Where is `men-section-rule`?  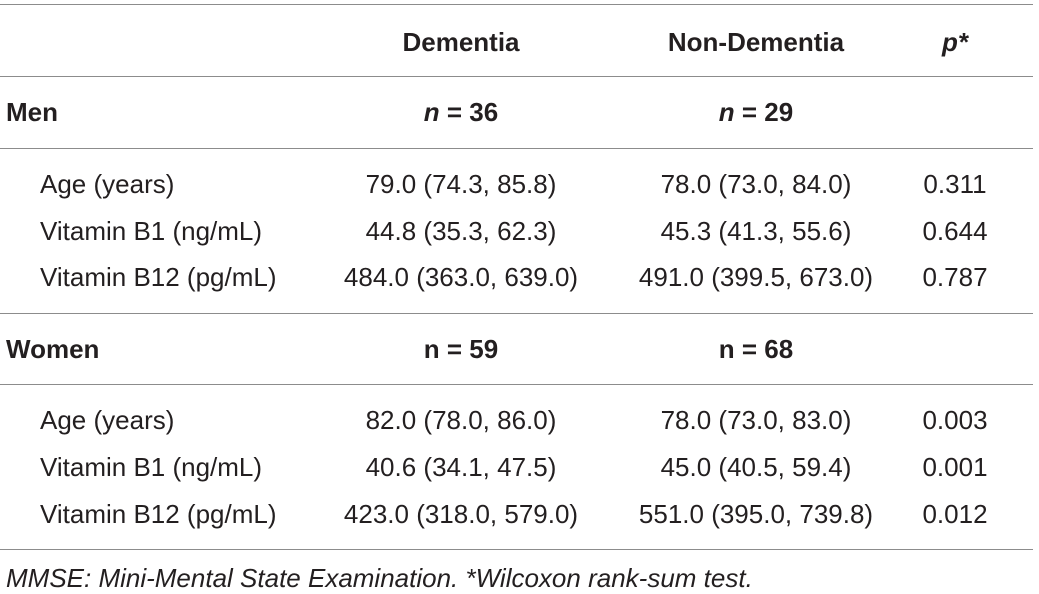
men-section-rule is located at coordinates (516, 148).